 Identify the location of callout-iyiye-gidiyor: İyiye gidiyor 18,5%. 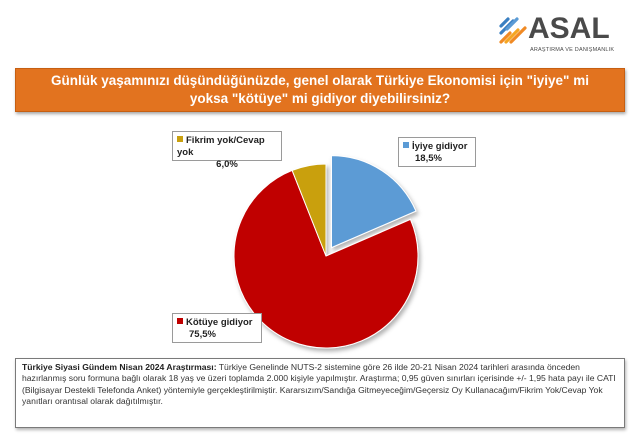
(437, 152).